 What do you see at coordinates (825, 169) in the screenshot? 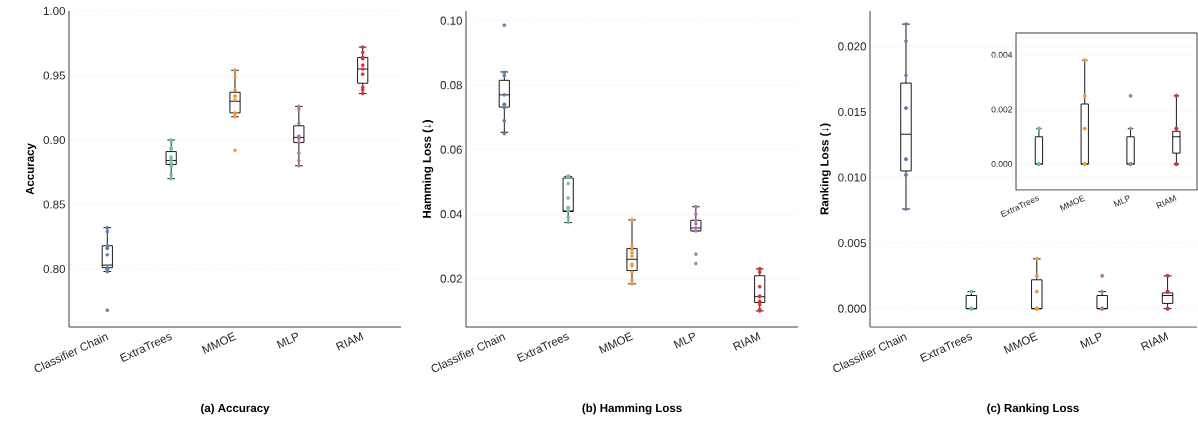
I see `y-axis-title: Ranking Loss (↓)` at bounding box center [825, 169].